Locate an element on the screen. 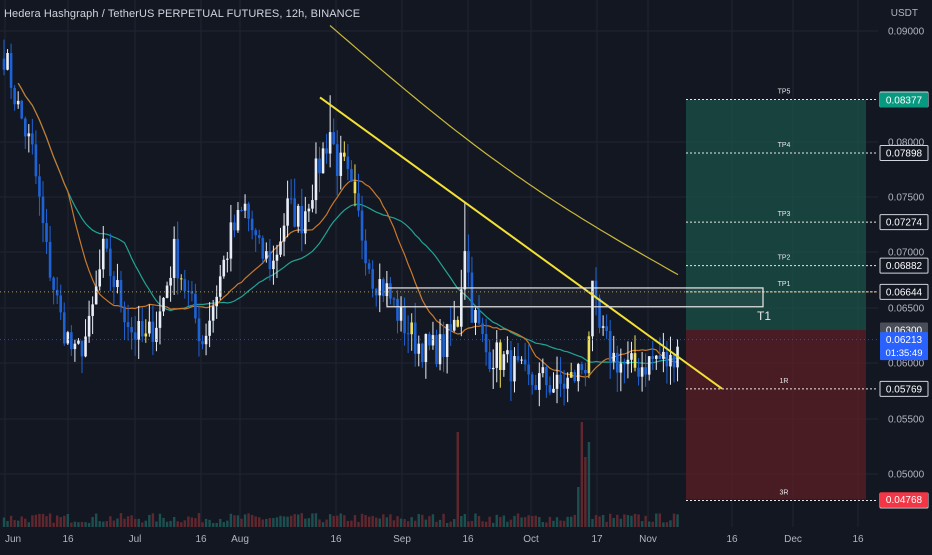 This screenshot has width=932, height=555. y-tick-label: 0.06000 is located at coordinates (906, 364).